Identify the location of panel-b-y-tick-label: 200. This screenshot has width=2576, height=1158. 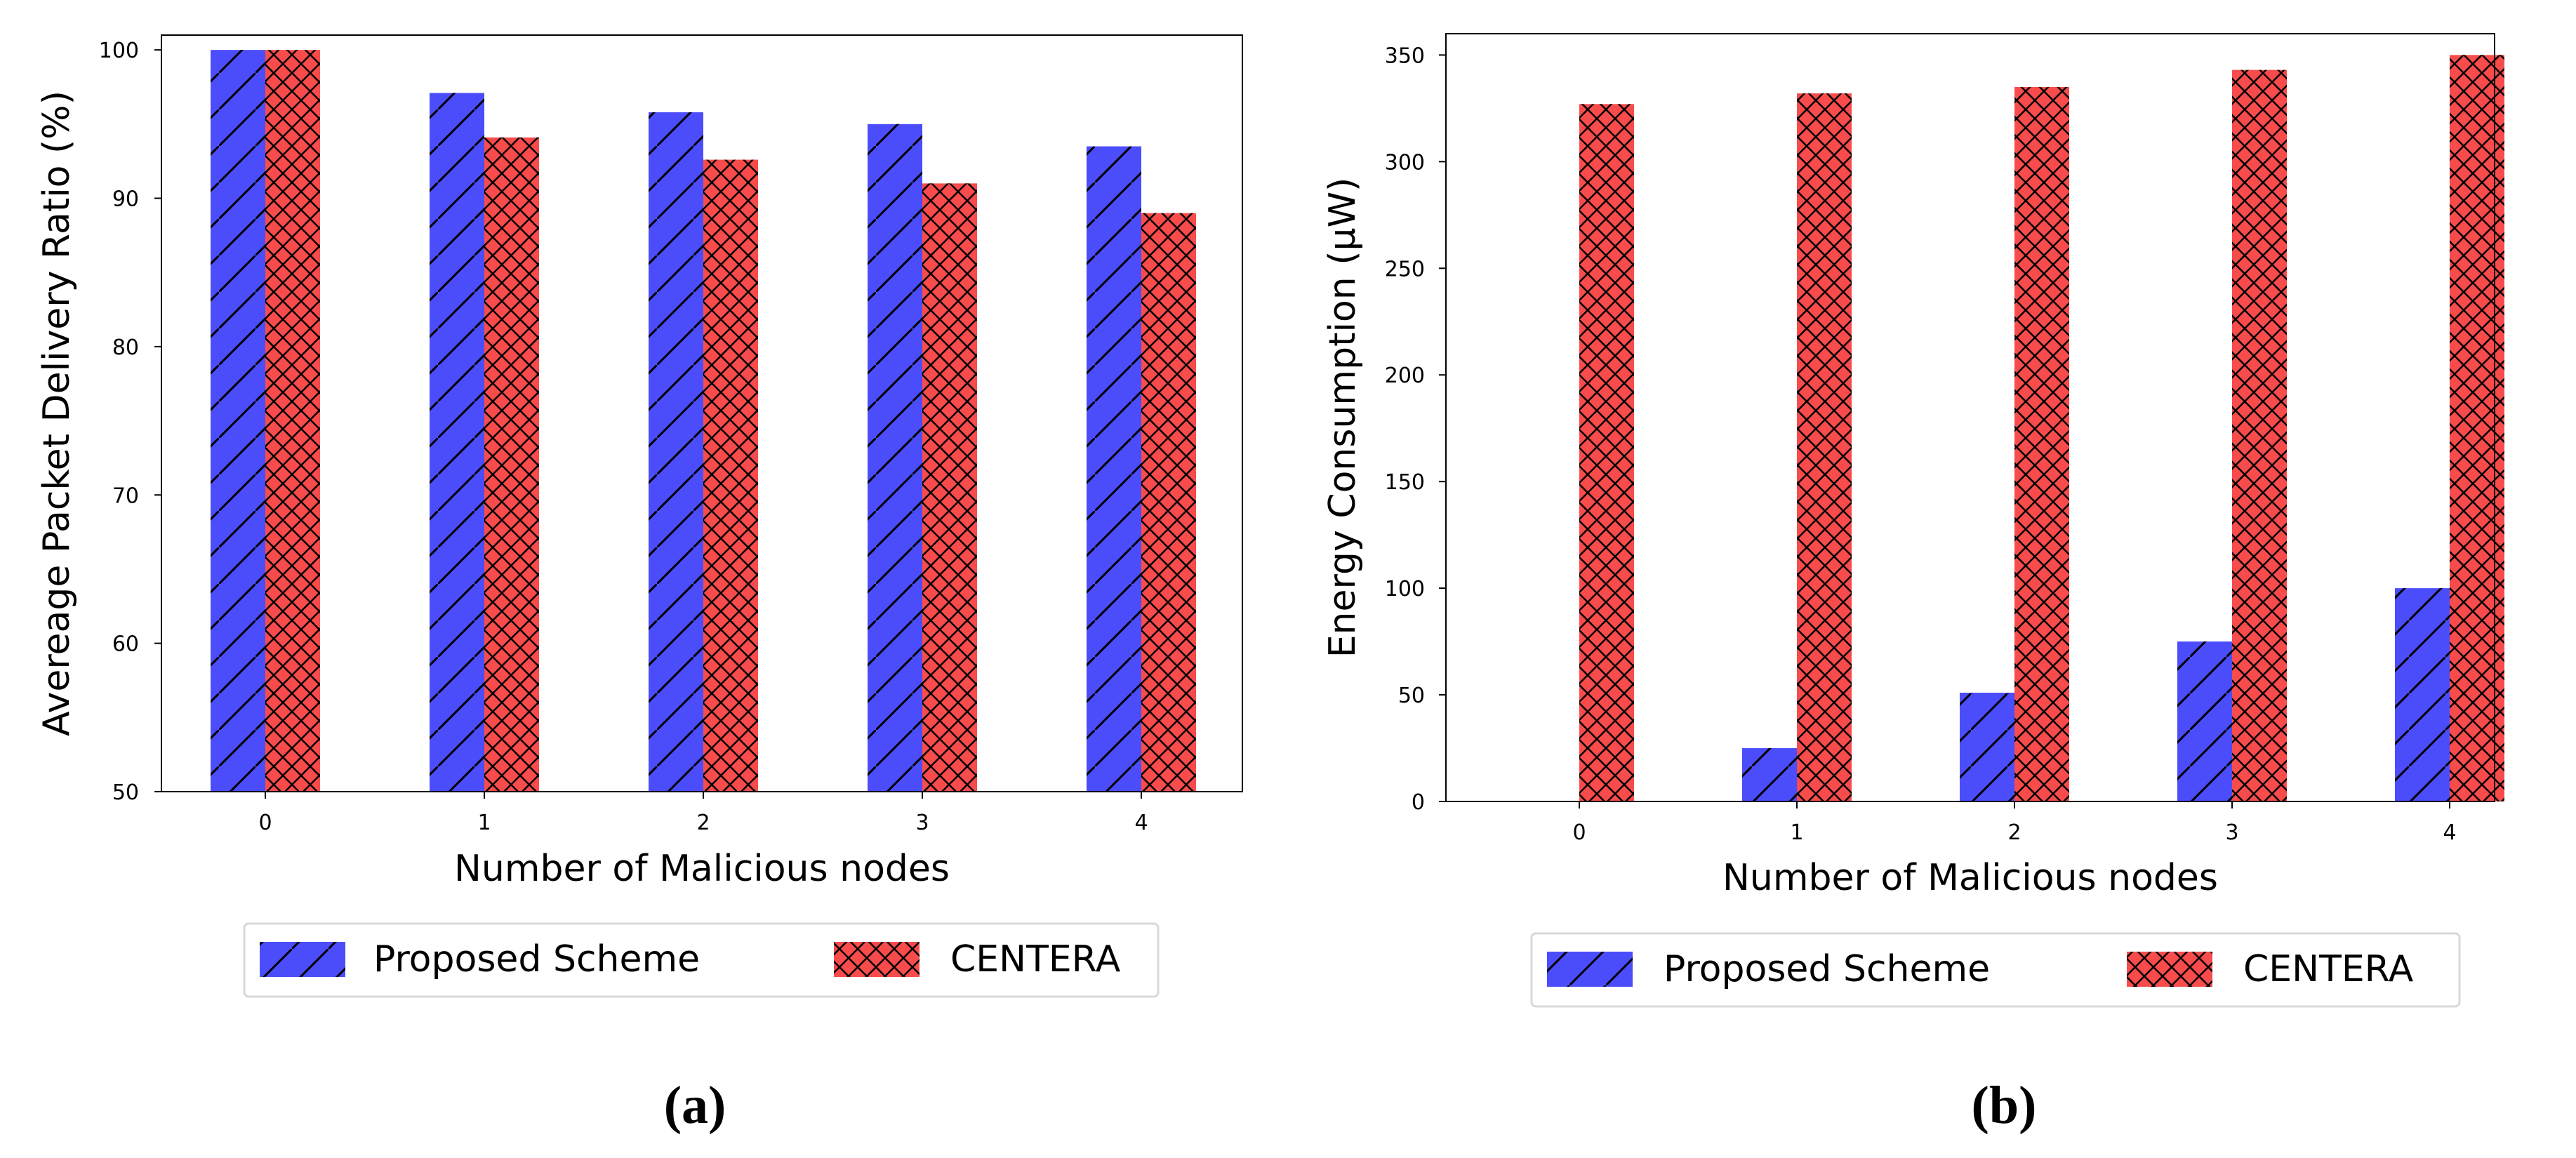
(1405, 376).